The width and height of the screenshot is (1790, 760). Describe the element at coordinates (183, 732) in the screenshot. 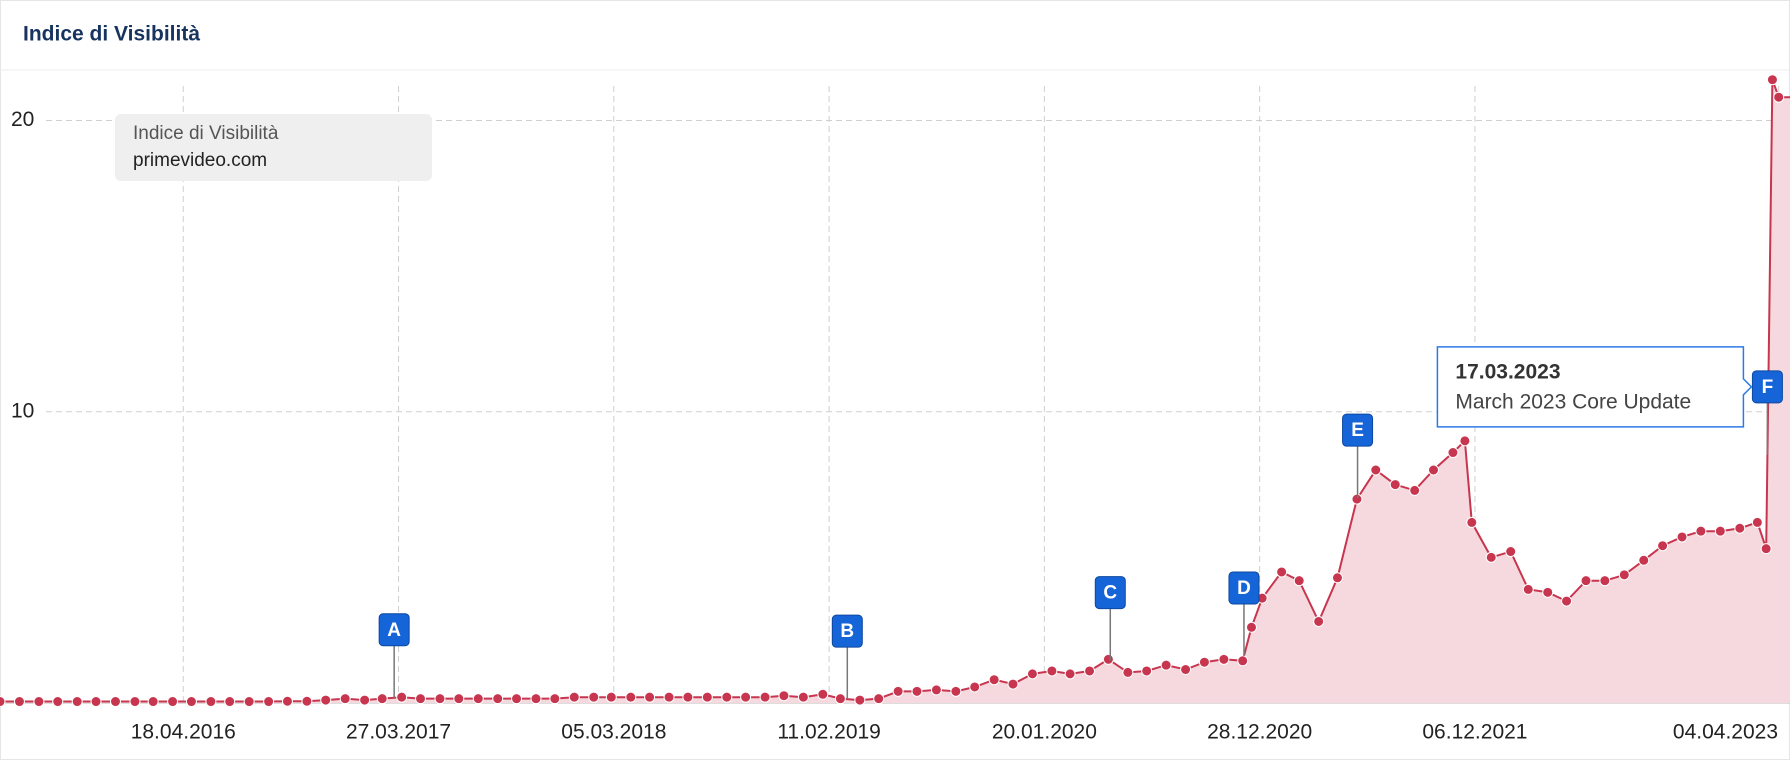

I see `x-tick-label: 18.04.2016` at that location.